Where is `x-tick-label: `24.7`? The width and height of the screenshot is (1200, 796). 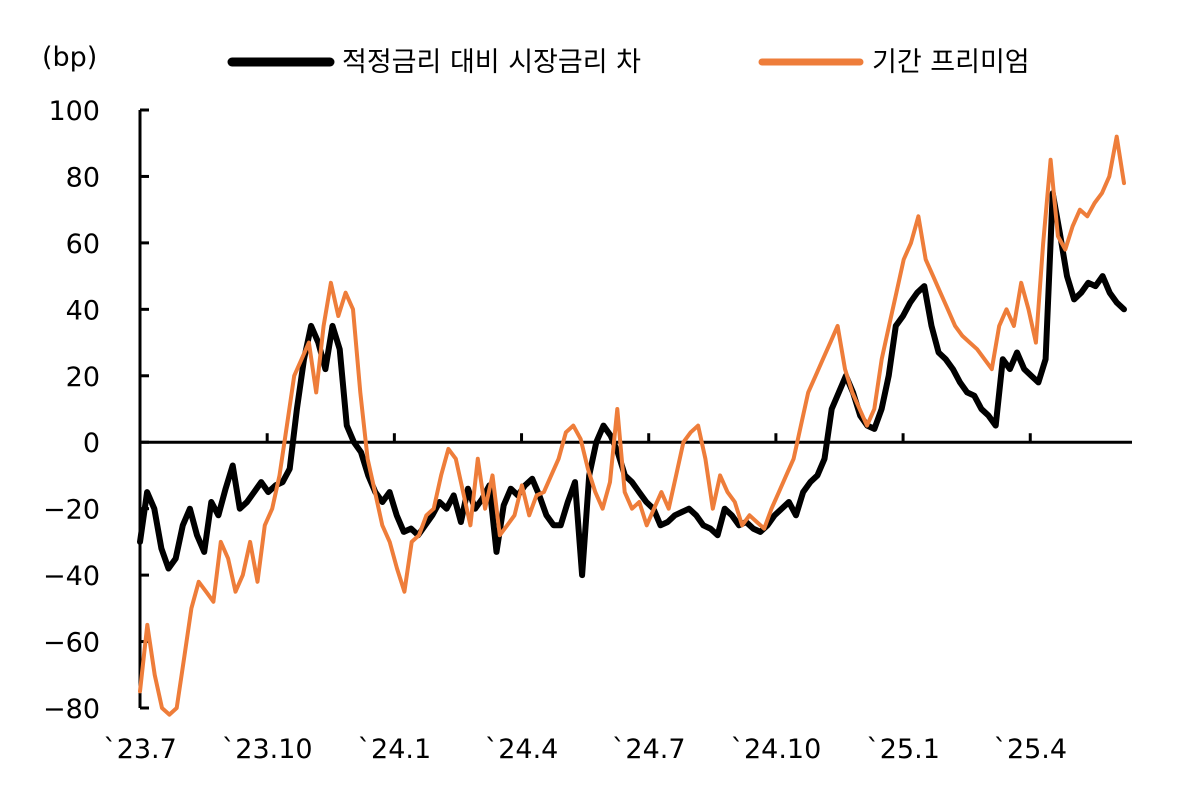
x-tick-label: `24.7 is located at coordinates (649, 749).